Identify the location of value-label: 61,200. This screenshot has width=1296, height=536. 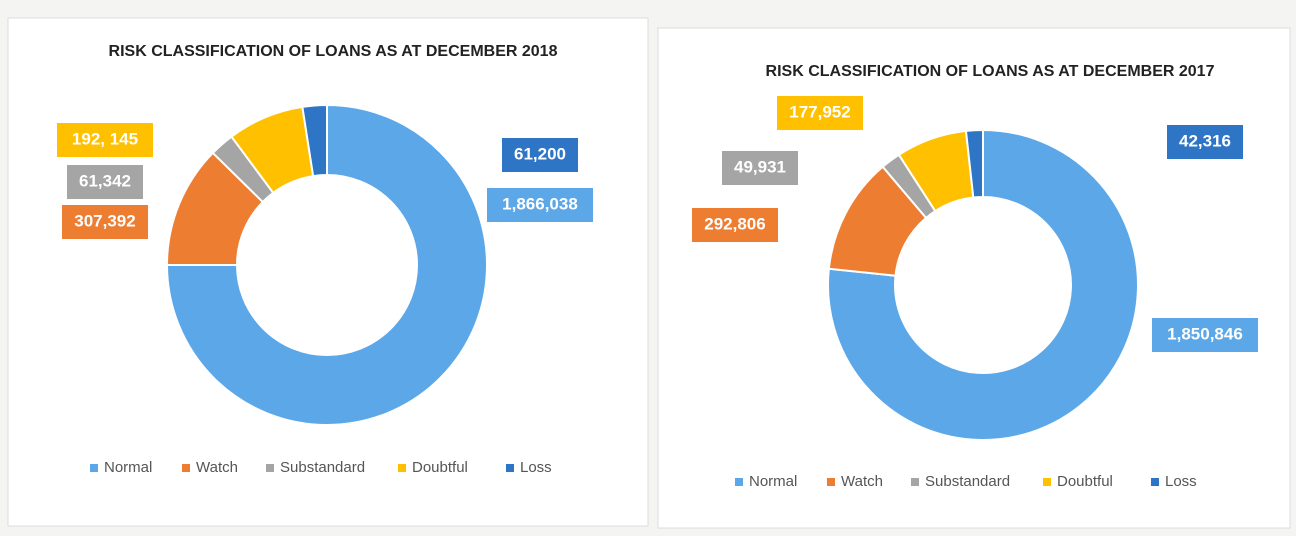
(540, 153).